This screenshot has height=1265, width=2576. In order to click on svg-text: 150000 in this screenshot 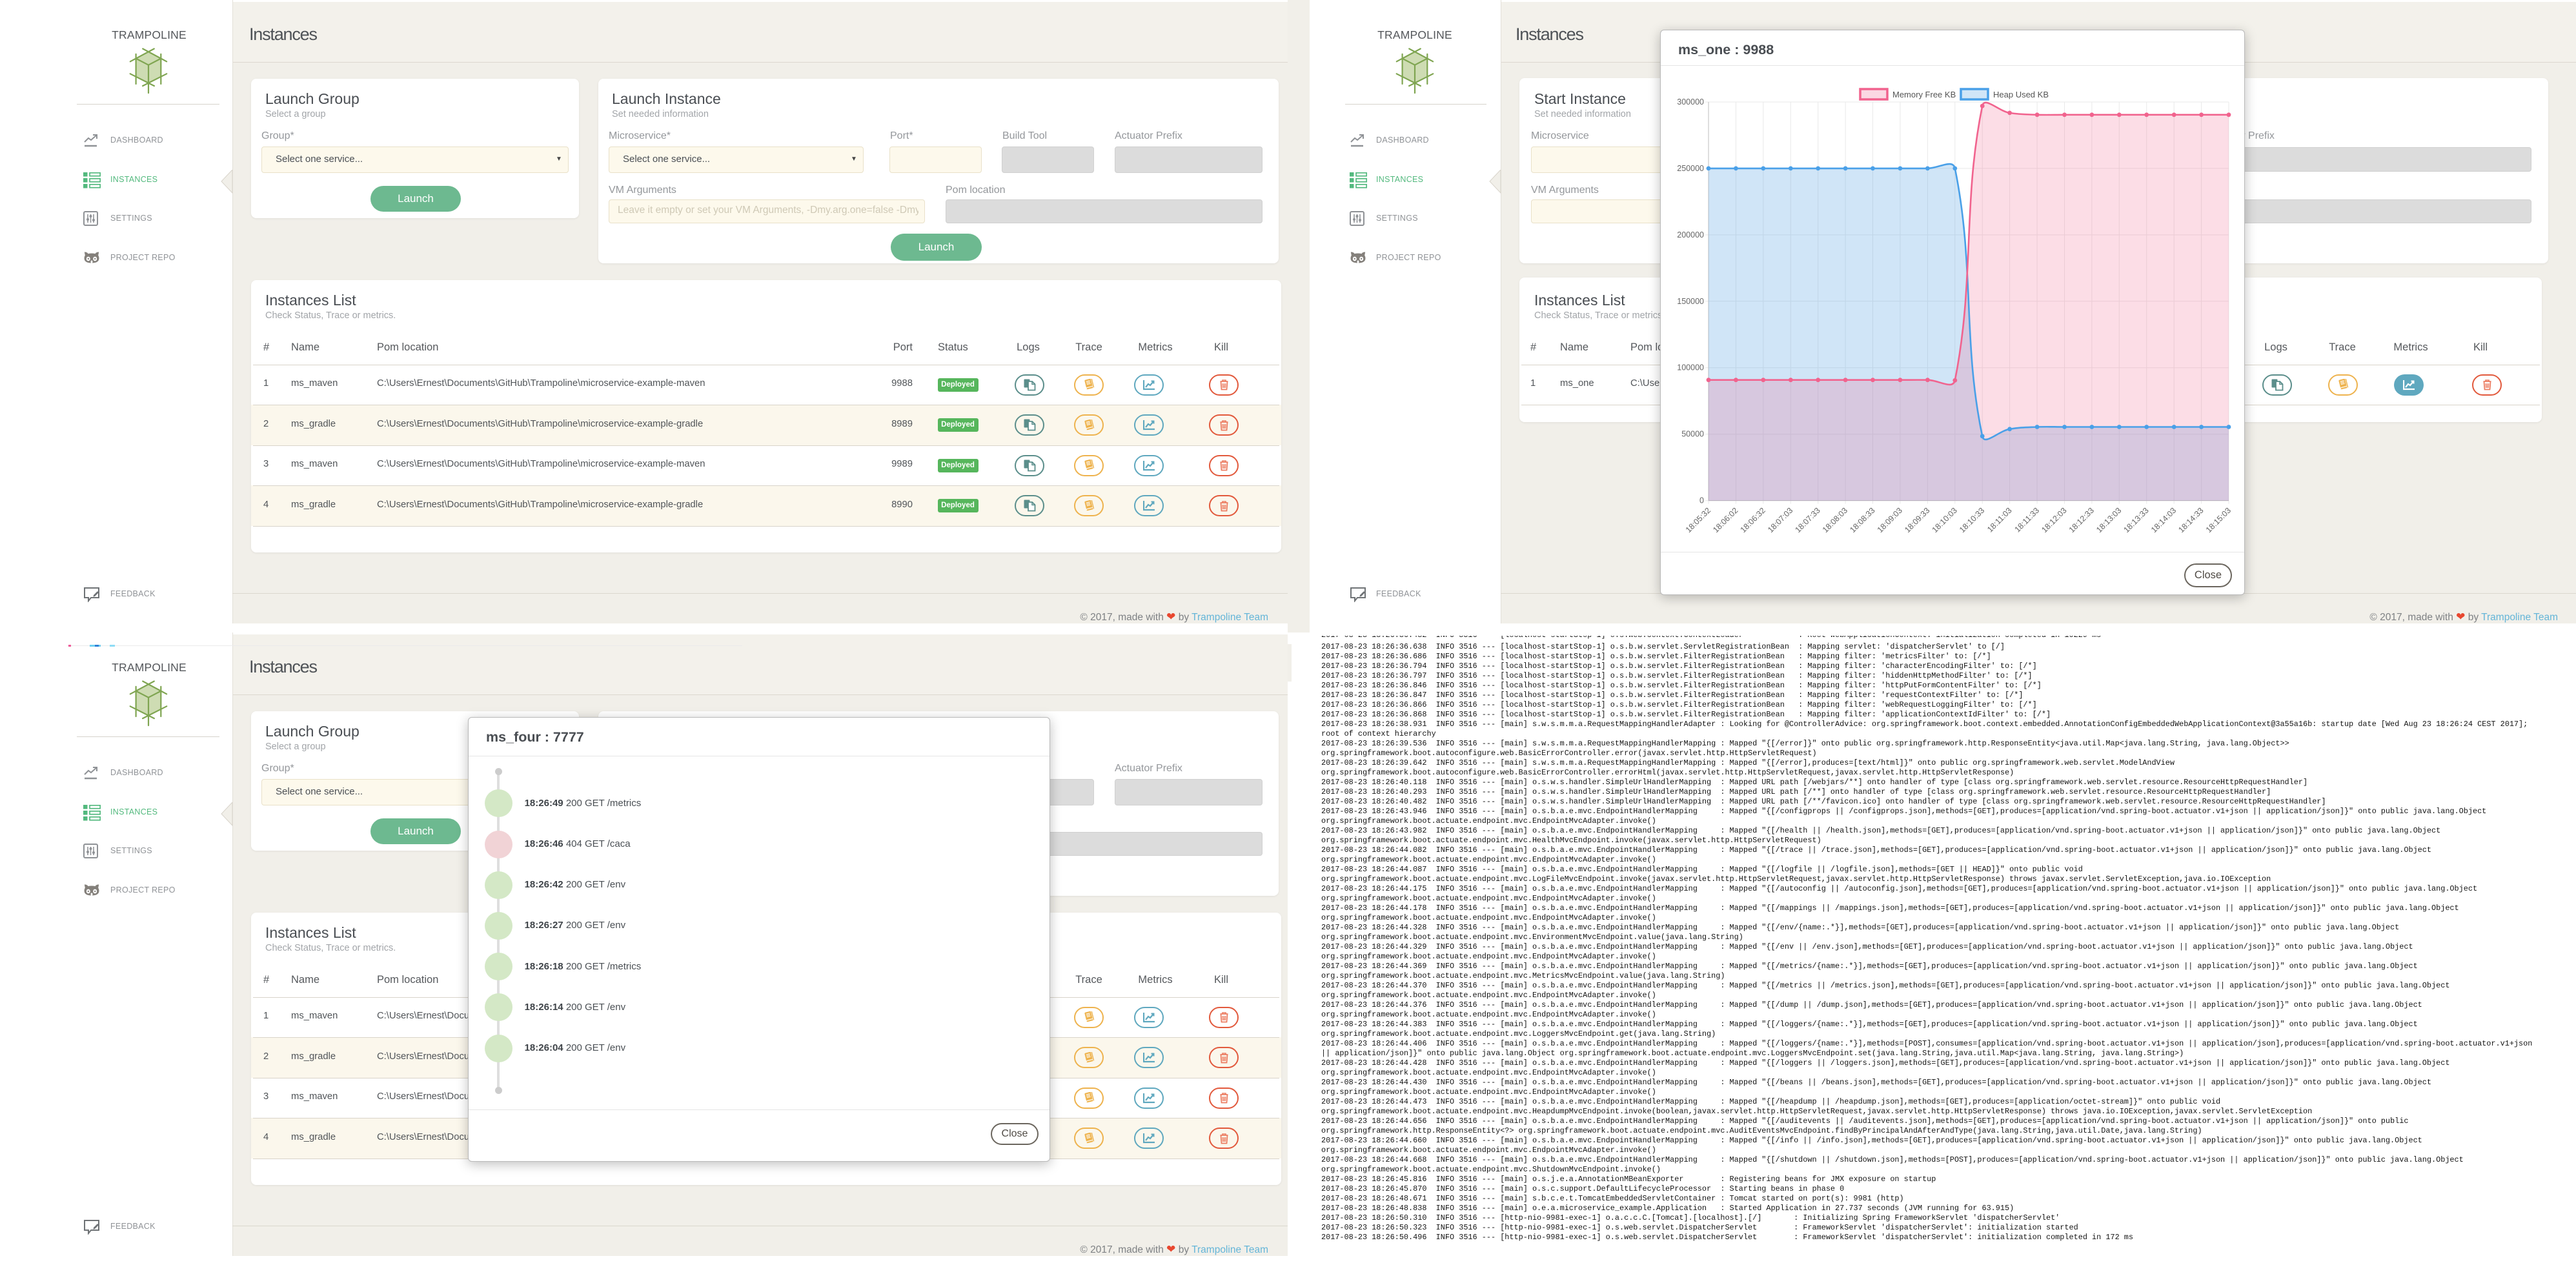, I will do `click(1690, 301)`.